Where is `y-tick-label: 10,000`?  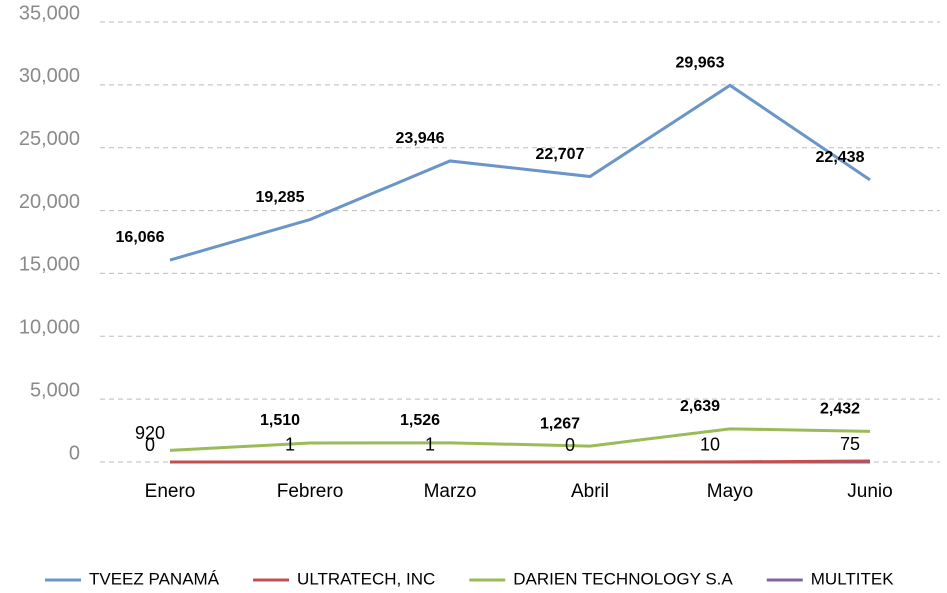
y-tick-label: 10,000 is located at coordinates (49, 328).